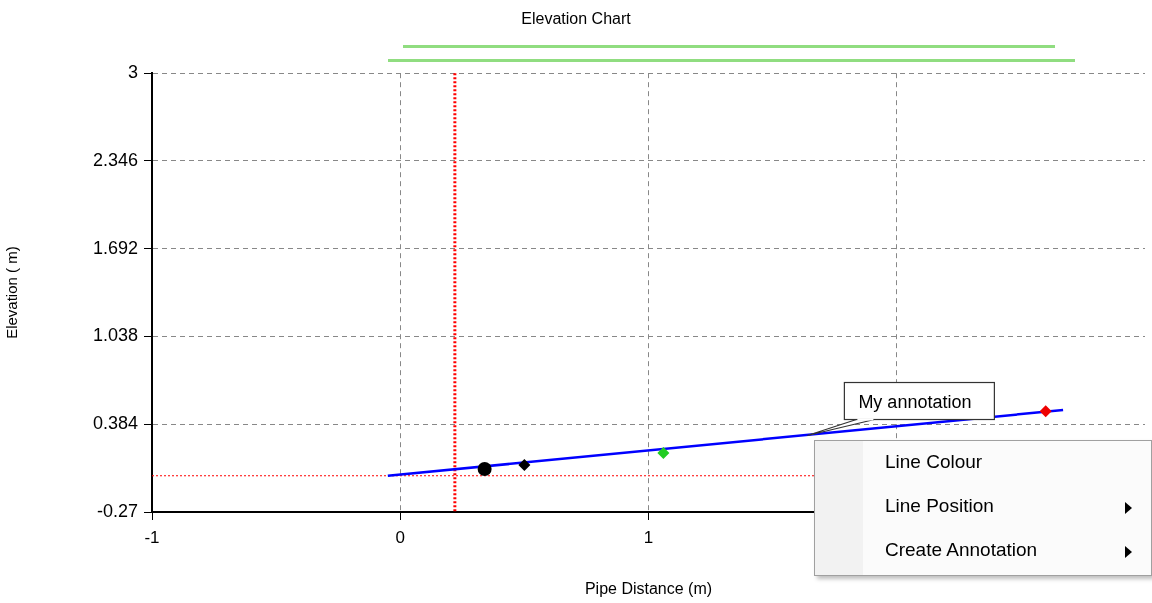 The image size is (1152, 603). Describe the element at coordinates (115, 335) in the screenshot. I see `y-tick-label: 1.038` at that location.